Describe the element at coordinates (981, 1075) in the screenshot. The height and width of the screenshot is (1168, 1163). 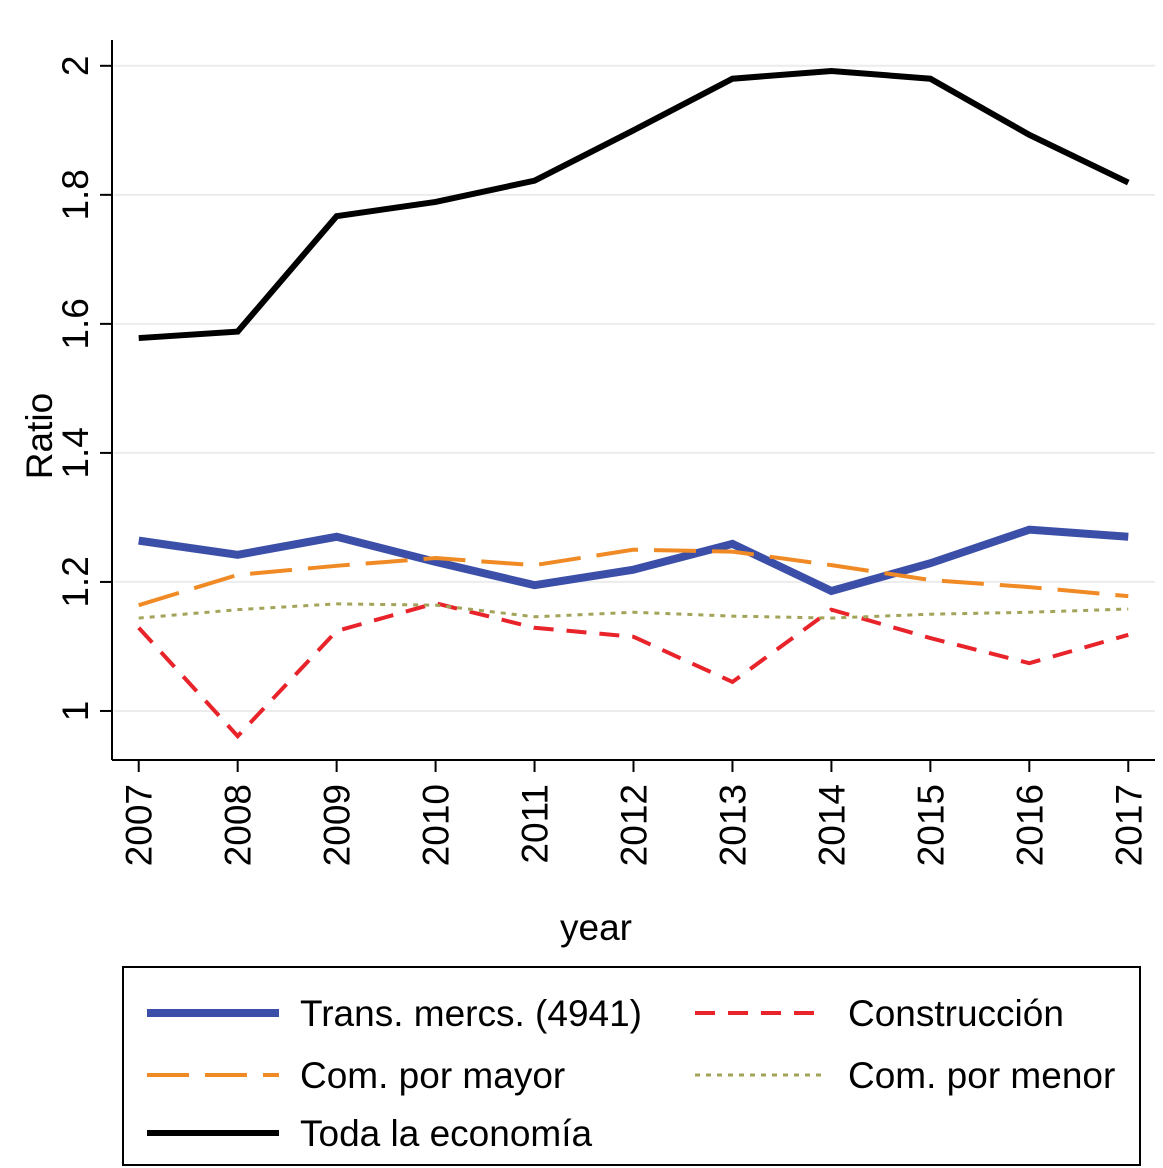
I see `legend-label: Com. por menor` at that location.